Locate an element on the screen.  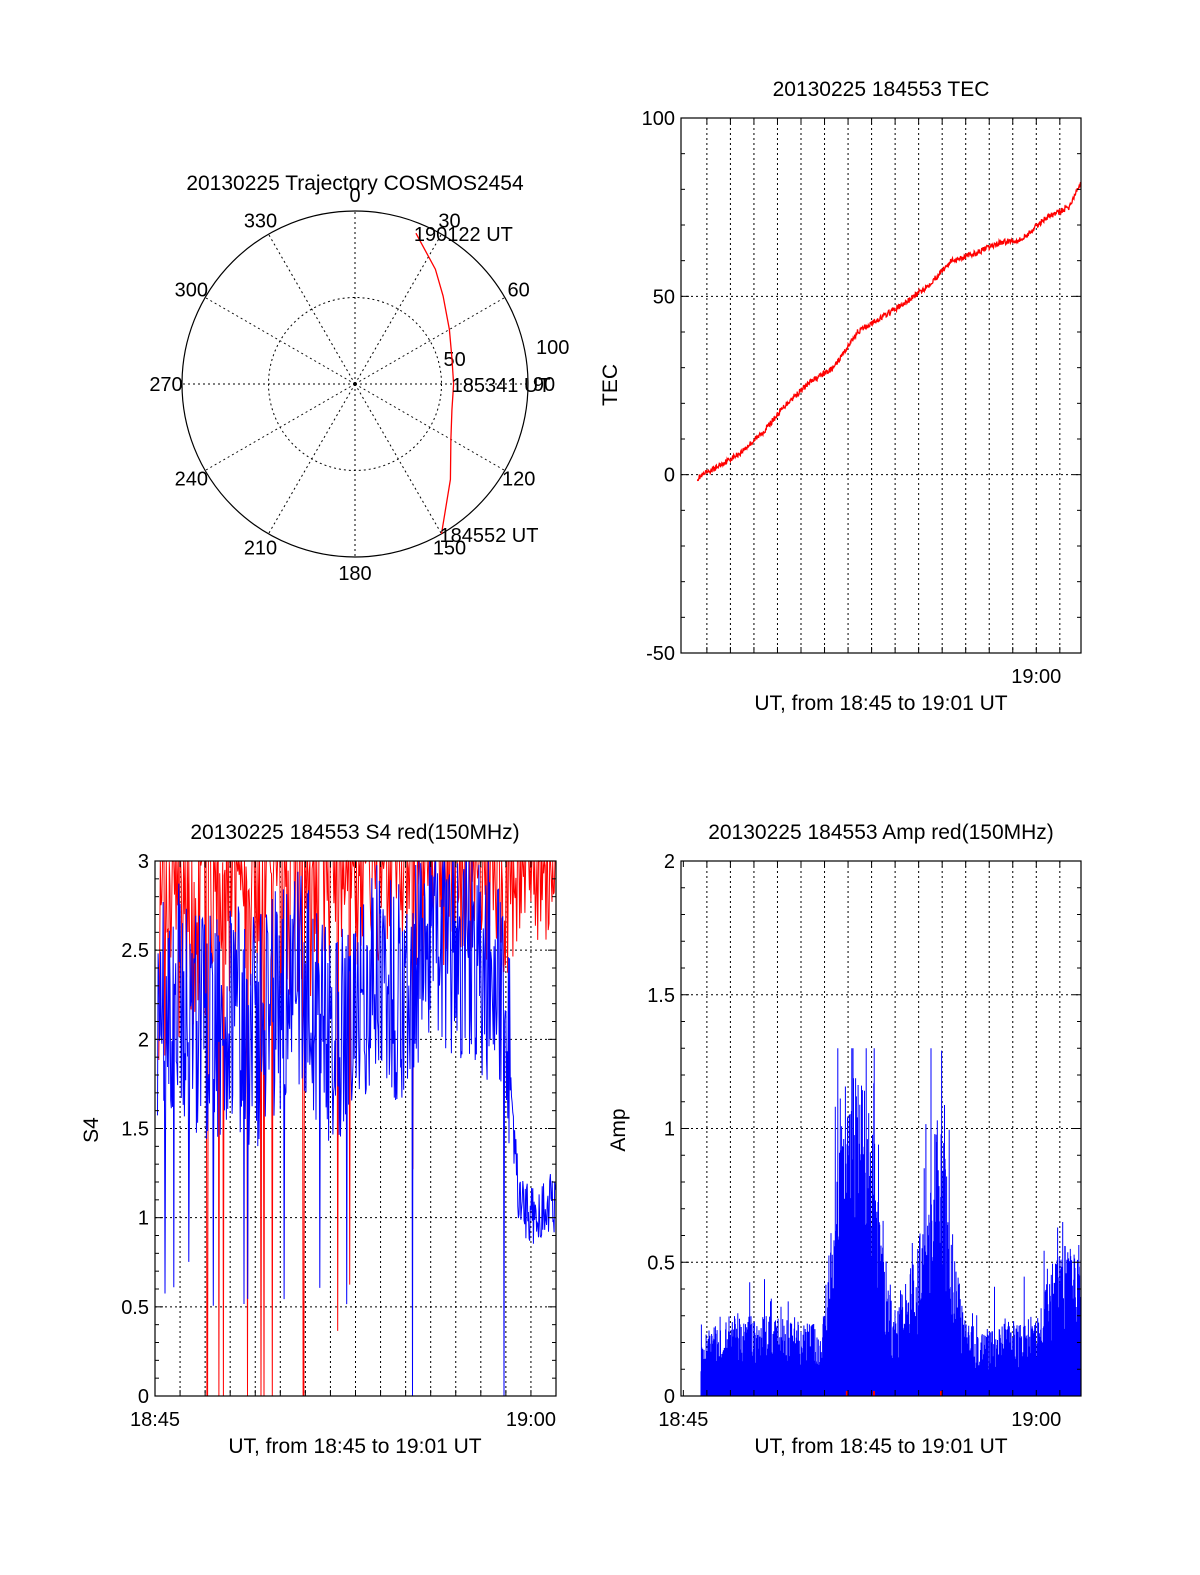
angle-label-300: 300 is located at coordinates (191, 291).